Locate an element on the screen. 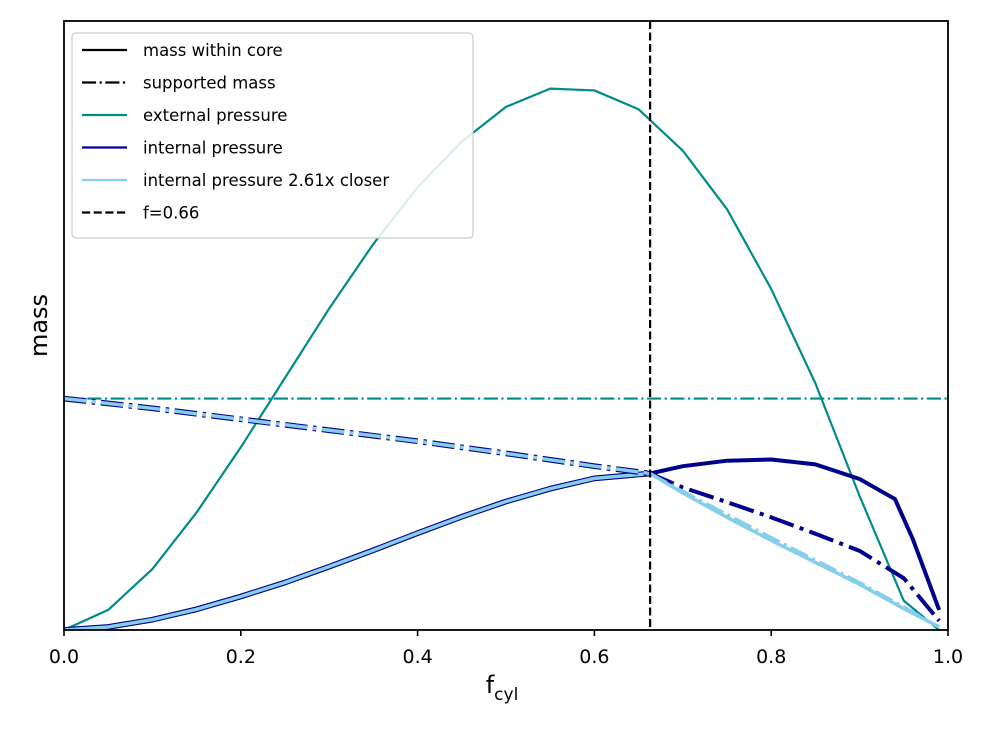  x-tick-label: 0.6 is located at coordinates (594, 657).